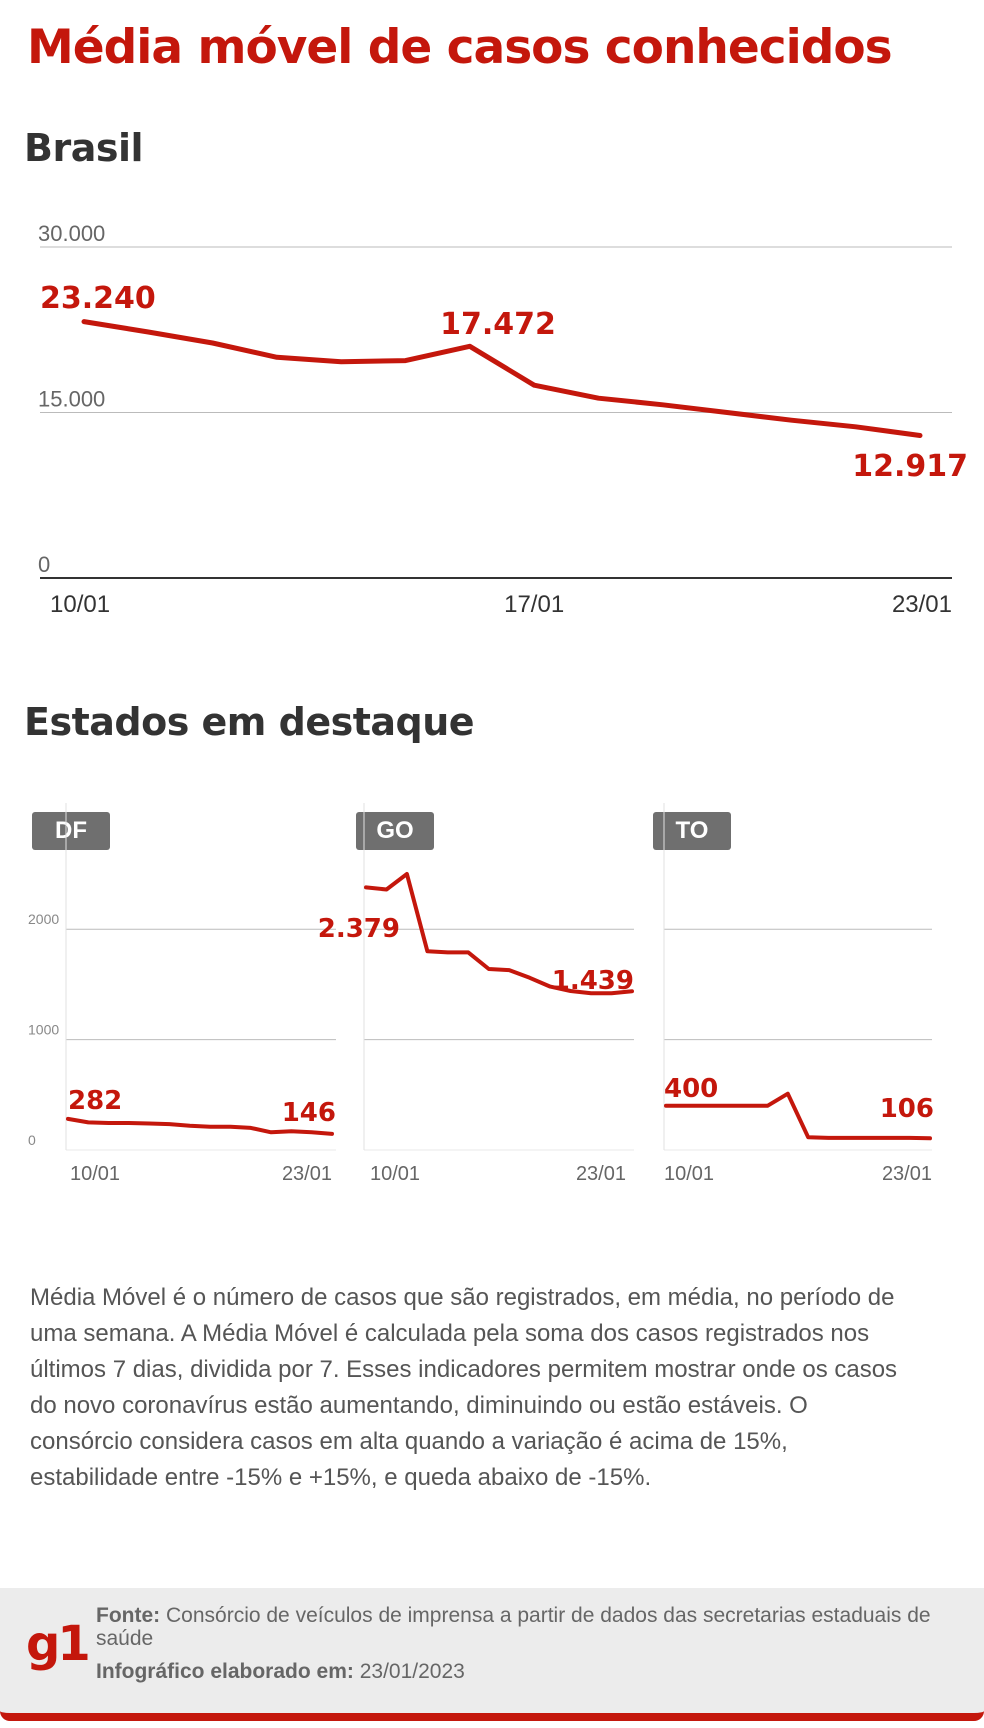  I want to click on df-ytick-label: 0, so click(32, 1140).